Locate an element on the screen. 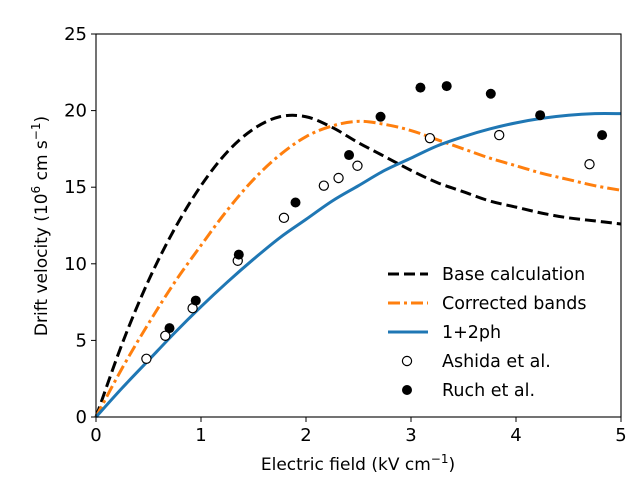  x-tick-label: 2 is located at coordinates (305, 435).